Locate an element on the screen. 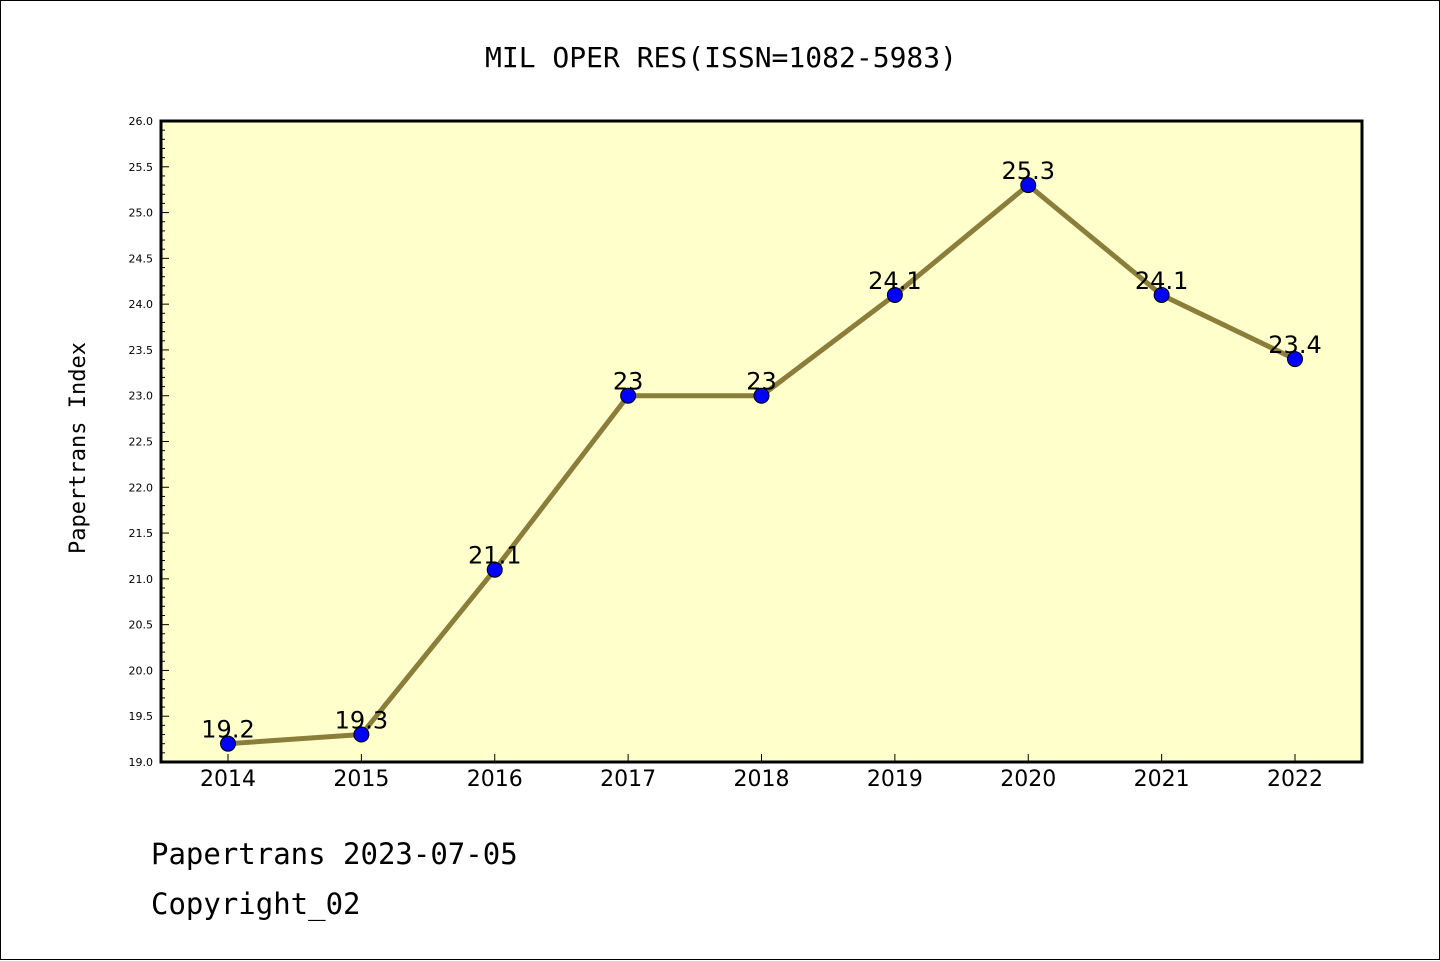 The image size is (1440, 961). x-tick-label: 2021 is located at coordinates (1162, 779).